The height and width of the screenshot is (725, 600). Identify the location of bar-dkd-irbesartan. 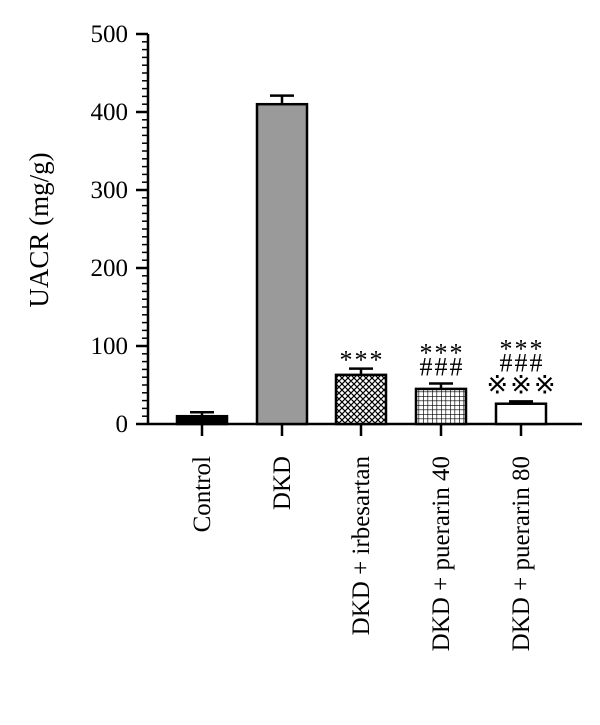
(361, 399).